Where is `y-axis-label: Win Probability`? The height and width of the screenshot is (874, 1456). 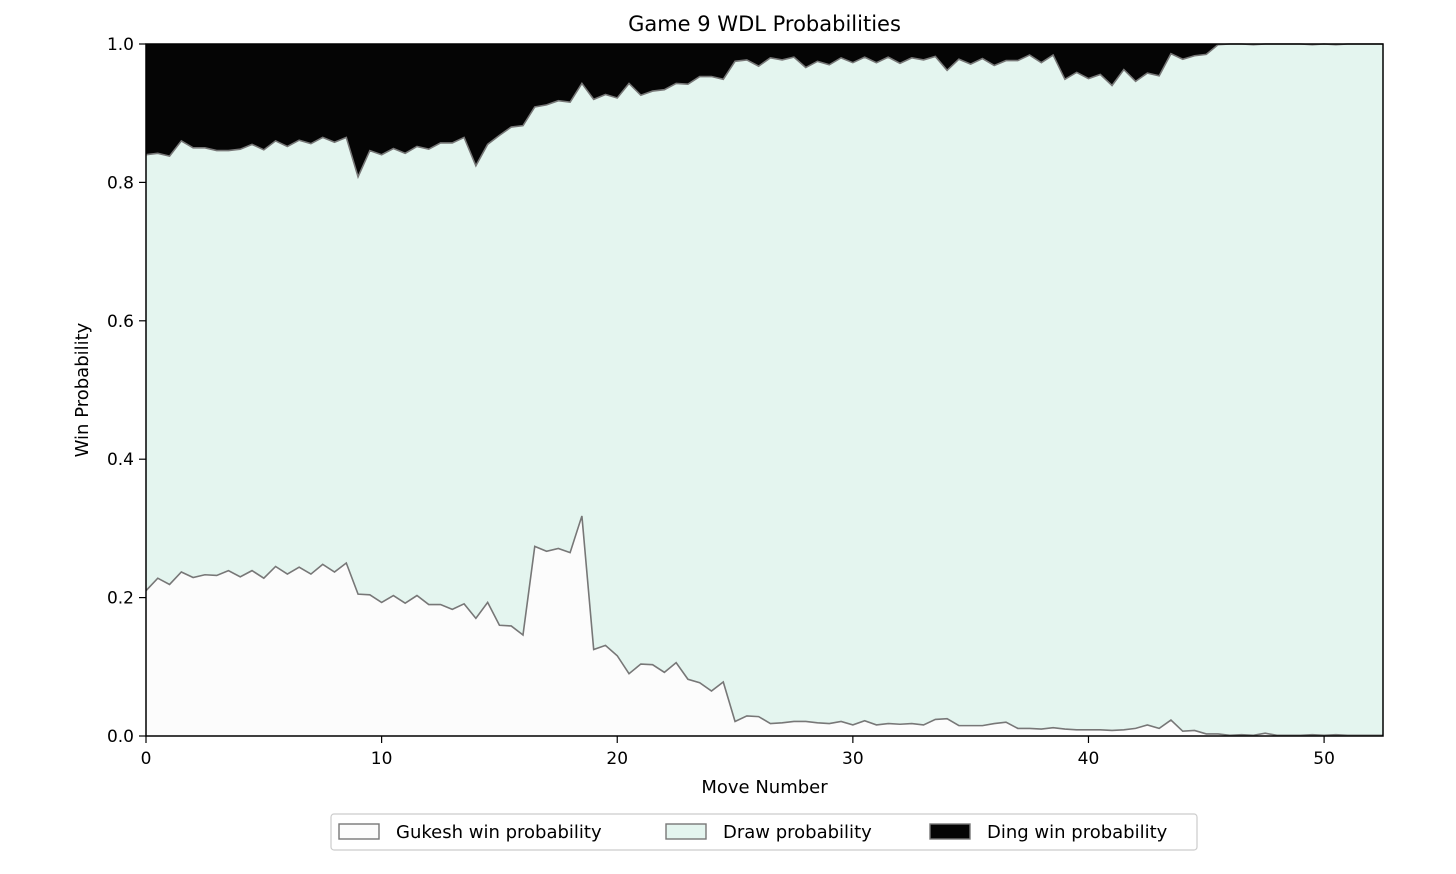
y-axis-label: Win Probability is located at coordinates (82, 389).